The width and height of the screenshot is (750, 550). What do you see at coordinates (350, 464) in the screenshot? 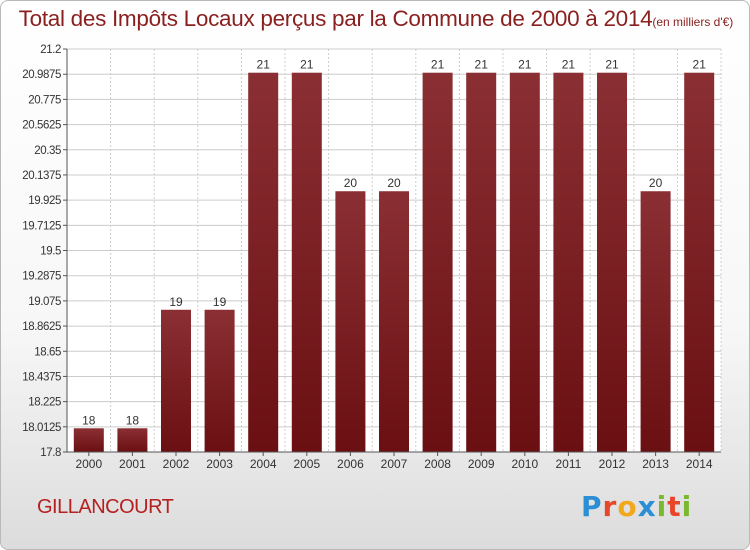
I see `xtick-label: 2006` at bounding box center [350, 464].